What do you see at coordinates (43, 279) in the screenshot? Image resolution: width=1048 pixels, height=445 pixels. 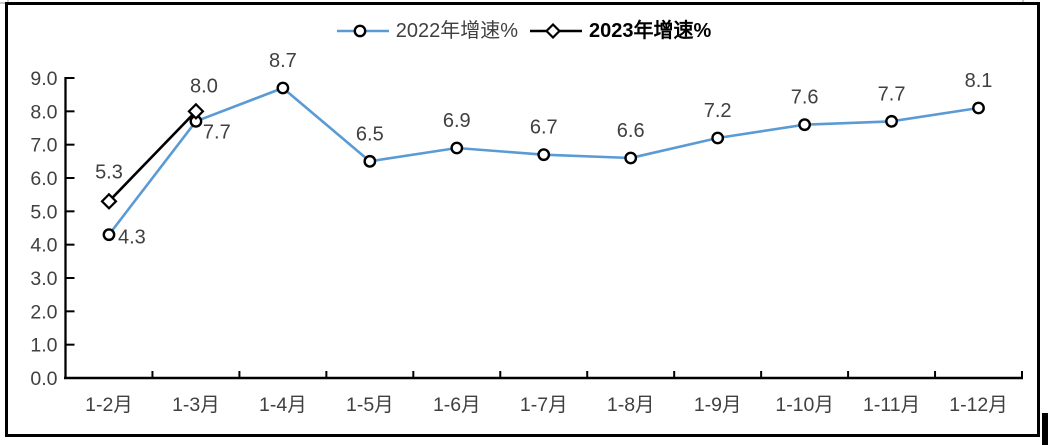 I see `svg-text: 3.0` at bounding box center [43, 279].